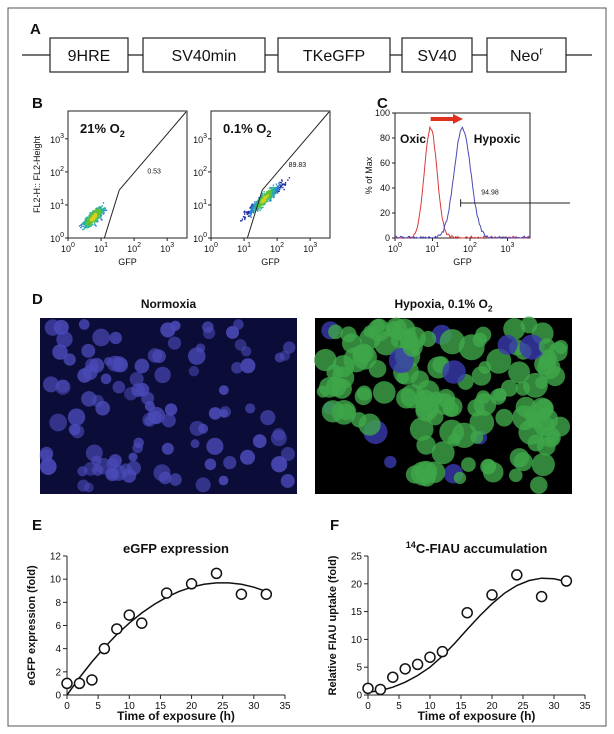 This screenshot has height=734, width=614. I want to click on log-exponent: 2, so click(475, 245).